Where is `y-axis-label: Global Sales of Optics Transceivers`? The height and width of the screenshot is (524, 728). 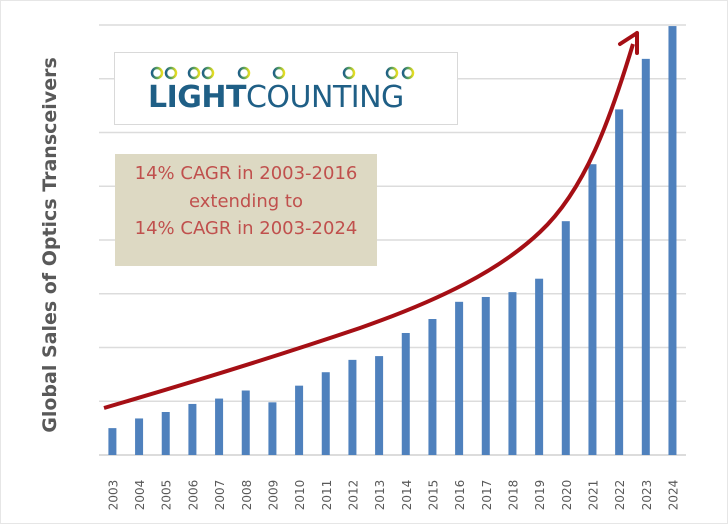 y-axis-label: Global Sales of Optics Transceivers is located at coordinates (50, 245).